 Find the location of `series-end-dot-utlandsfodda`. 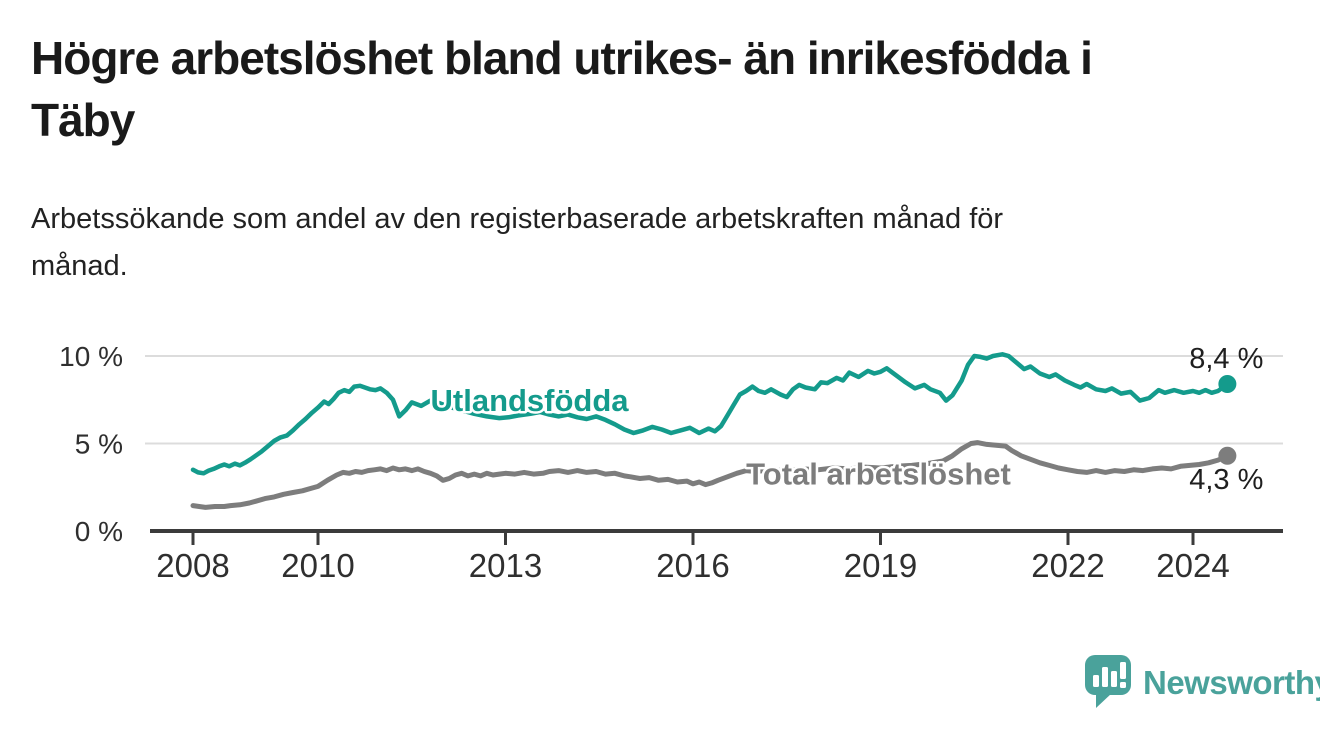

series-end-dot-utlandsfodda is located at coordinates (1227, 384).